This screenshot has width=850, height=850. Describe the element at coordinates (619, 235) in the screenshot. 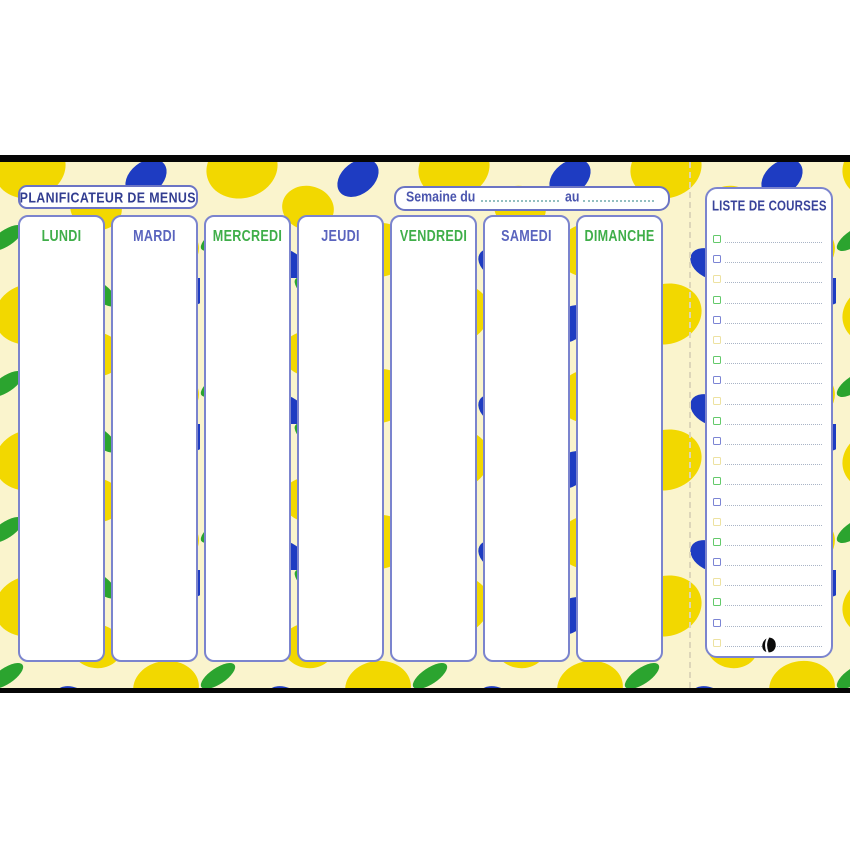

I see `day-label: DIMANCHE` at that location.